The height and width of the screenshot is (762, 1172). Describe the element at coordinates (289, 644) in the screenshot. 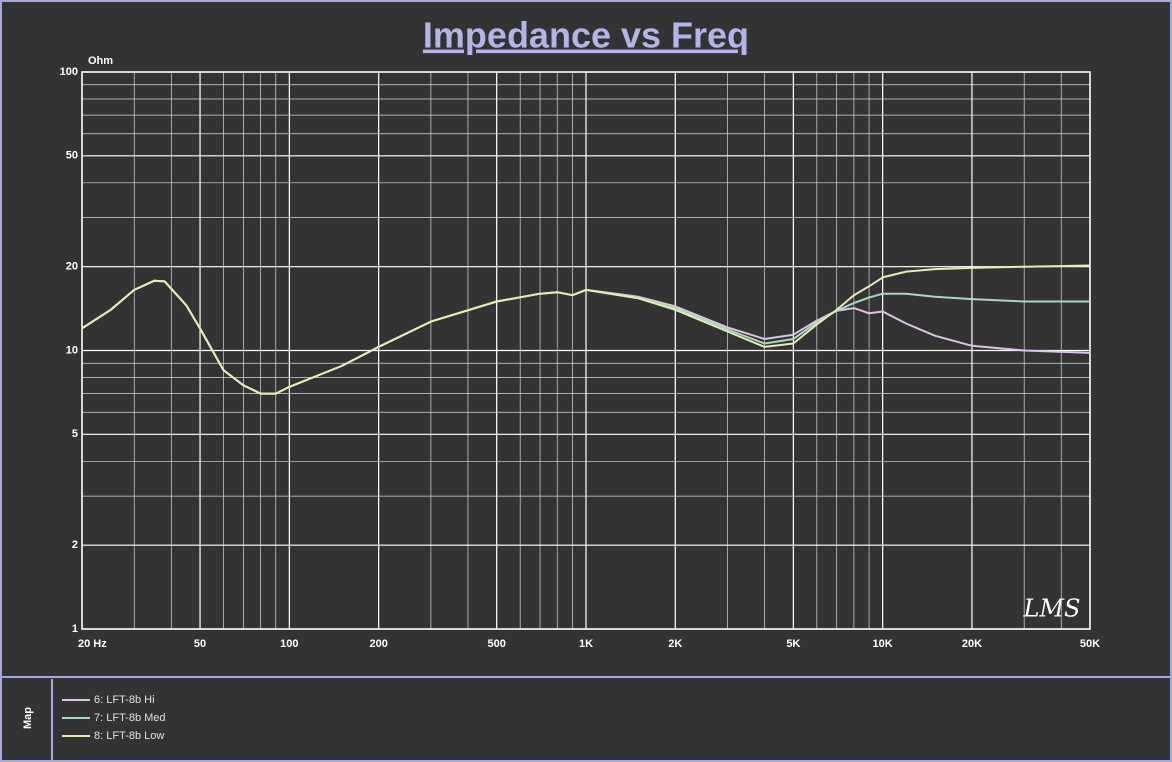

I see `x-tick-label: 100` at that location.